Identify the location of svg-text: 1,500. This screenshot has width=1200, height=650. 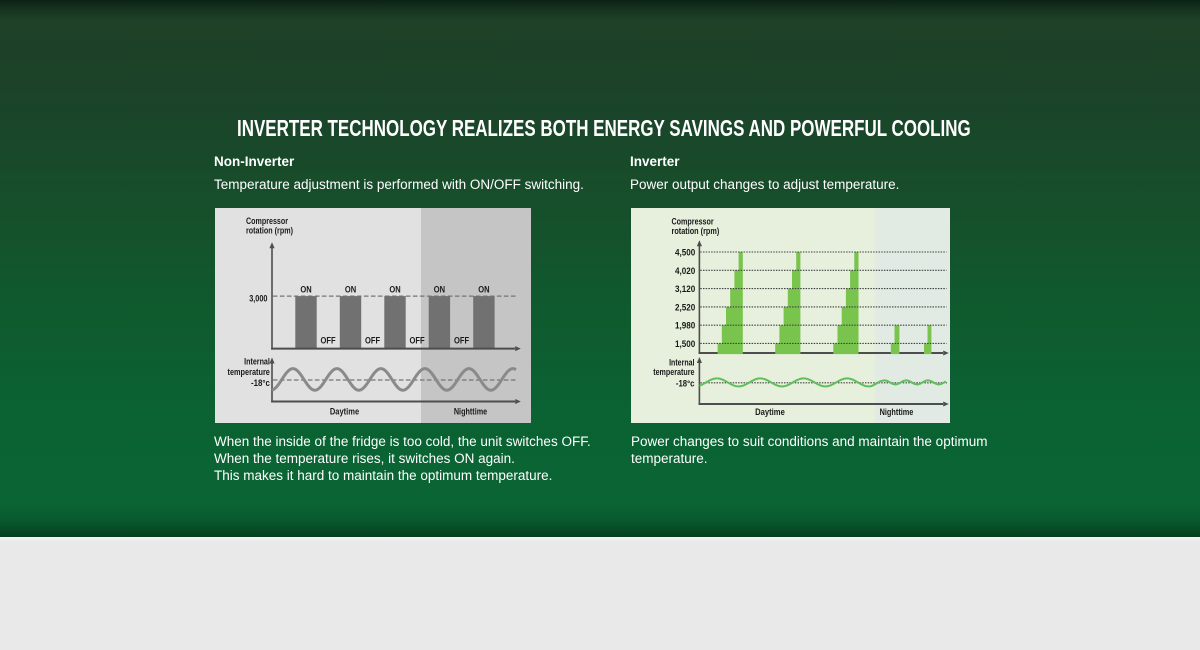
(685, 344).